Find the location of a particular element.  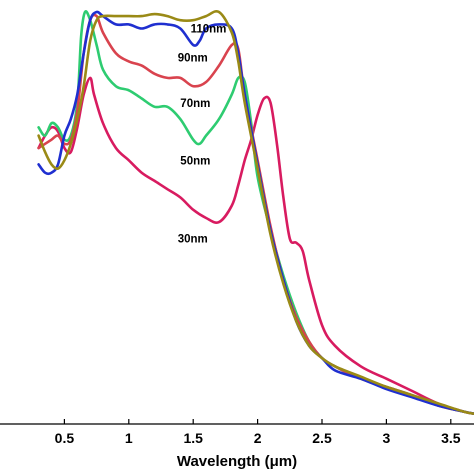

x-tick-label: 1.5 is located at coordinates (193, 438).